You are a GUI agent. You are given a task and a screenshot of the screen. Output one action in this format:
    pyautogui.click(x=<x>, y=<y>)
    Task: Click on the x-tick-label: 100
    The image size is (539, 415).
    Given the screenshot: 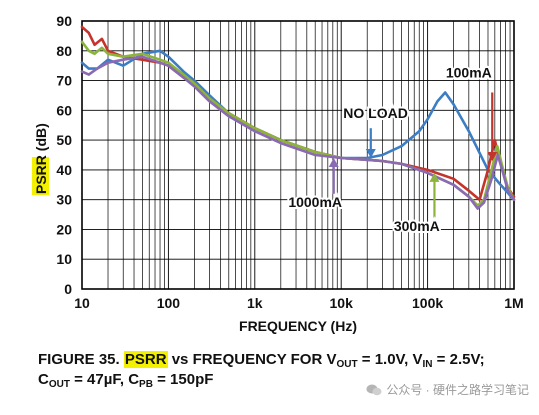 What is the action you would take?
    pyautogui.click(x=169, y=303)
    